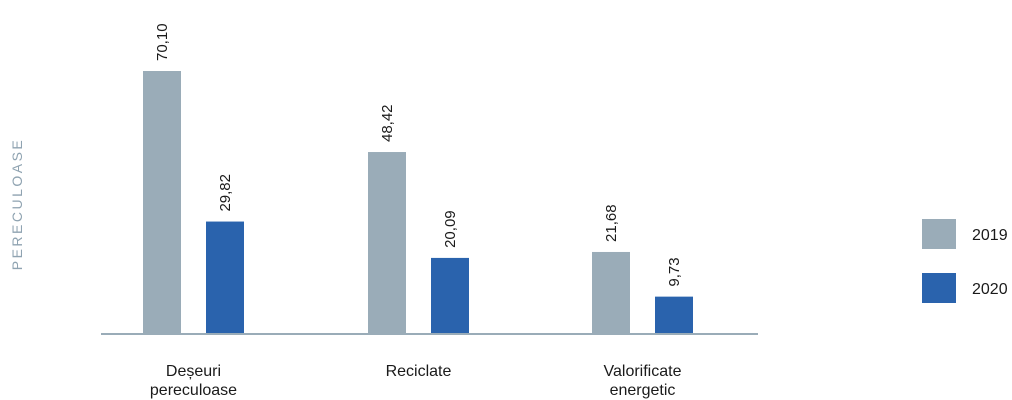 The height and width of the screenshot is (400, 1012). Describe the element at coordinates (162, 42) in the screenshot. I see `value-label-2019-1: 70,10` at that location.